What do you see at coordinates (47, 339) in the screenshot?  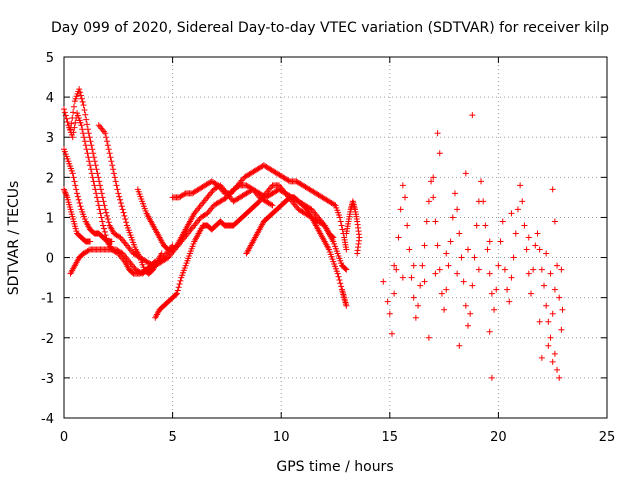 I see `y-tick-label: -2` at bounding box center [47, 339].